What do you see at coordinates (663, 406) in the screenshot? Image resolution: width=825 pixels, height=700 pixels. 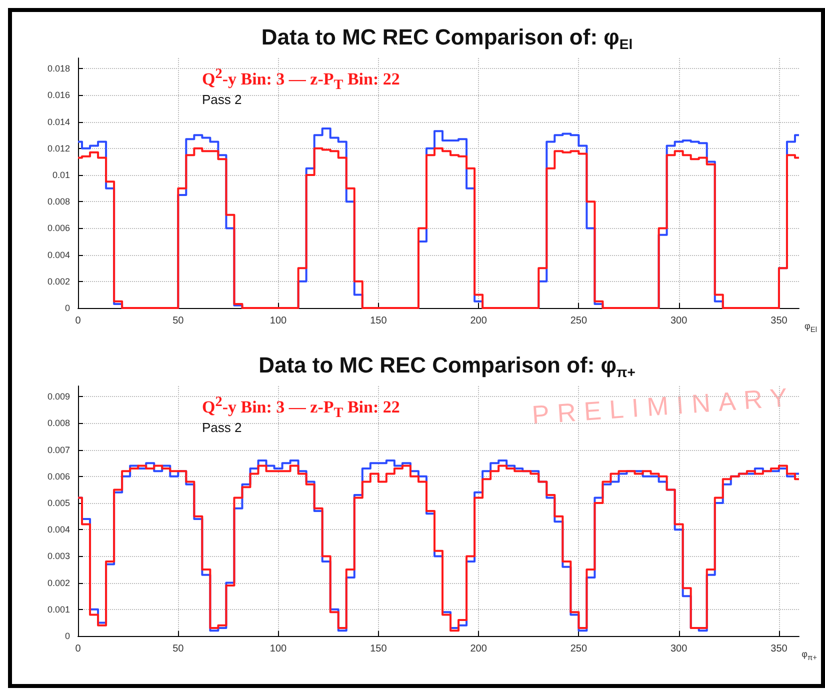 I see `annotation: PRELIMINARY` at bounding box center [663, 406].